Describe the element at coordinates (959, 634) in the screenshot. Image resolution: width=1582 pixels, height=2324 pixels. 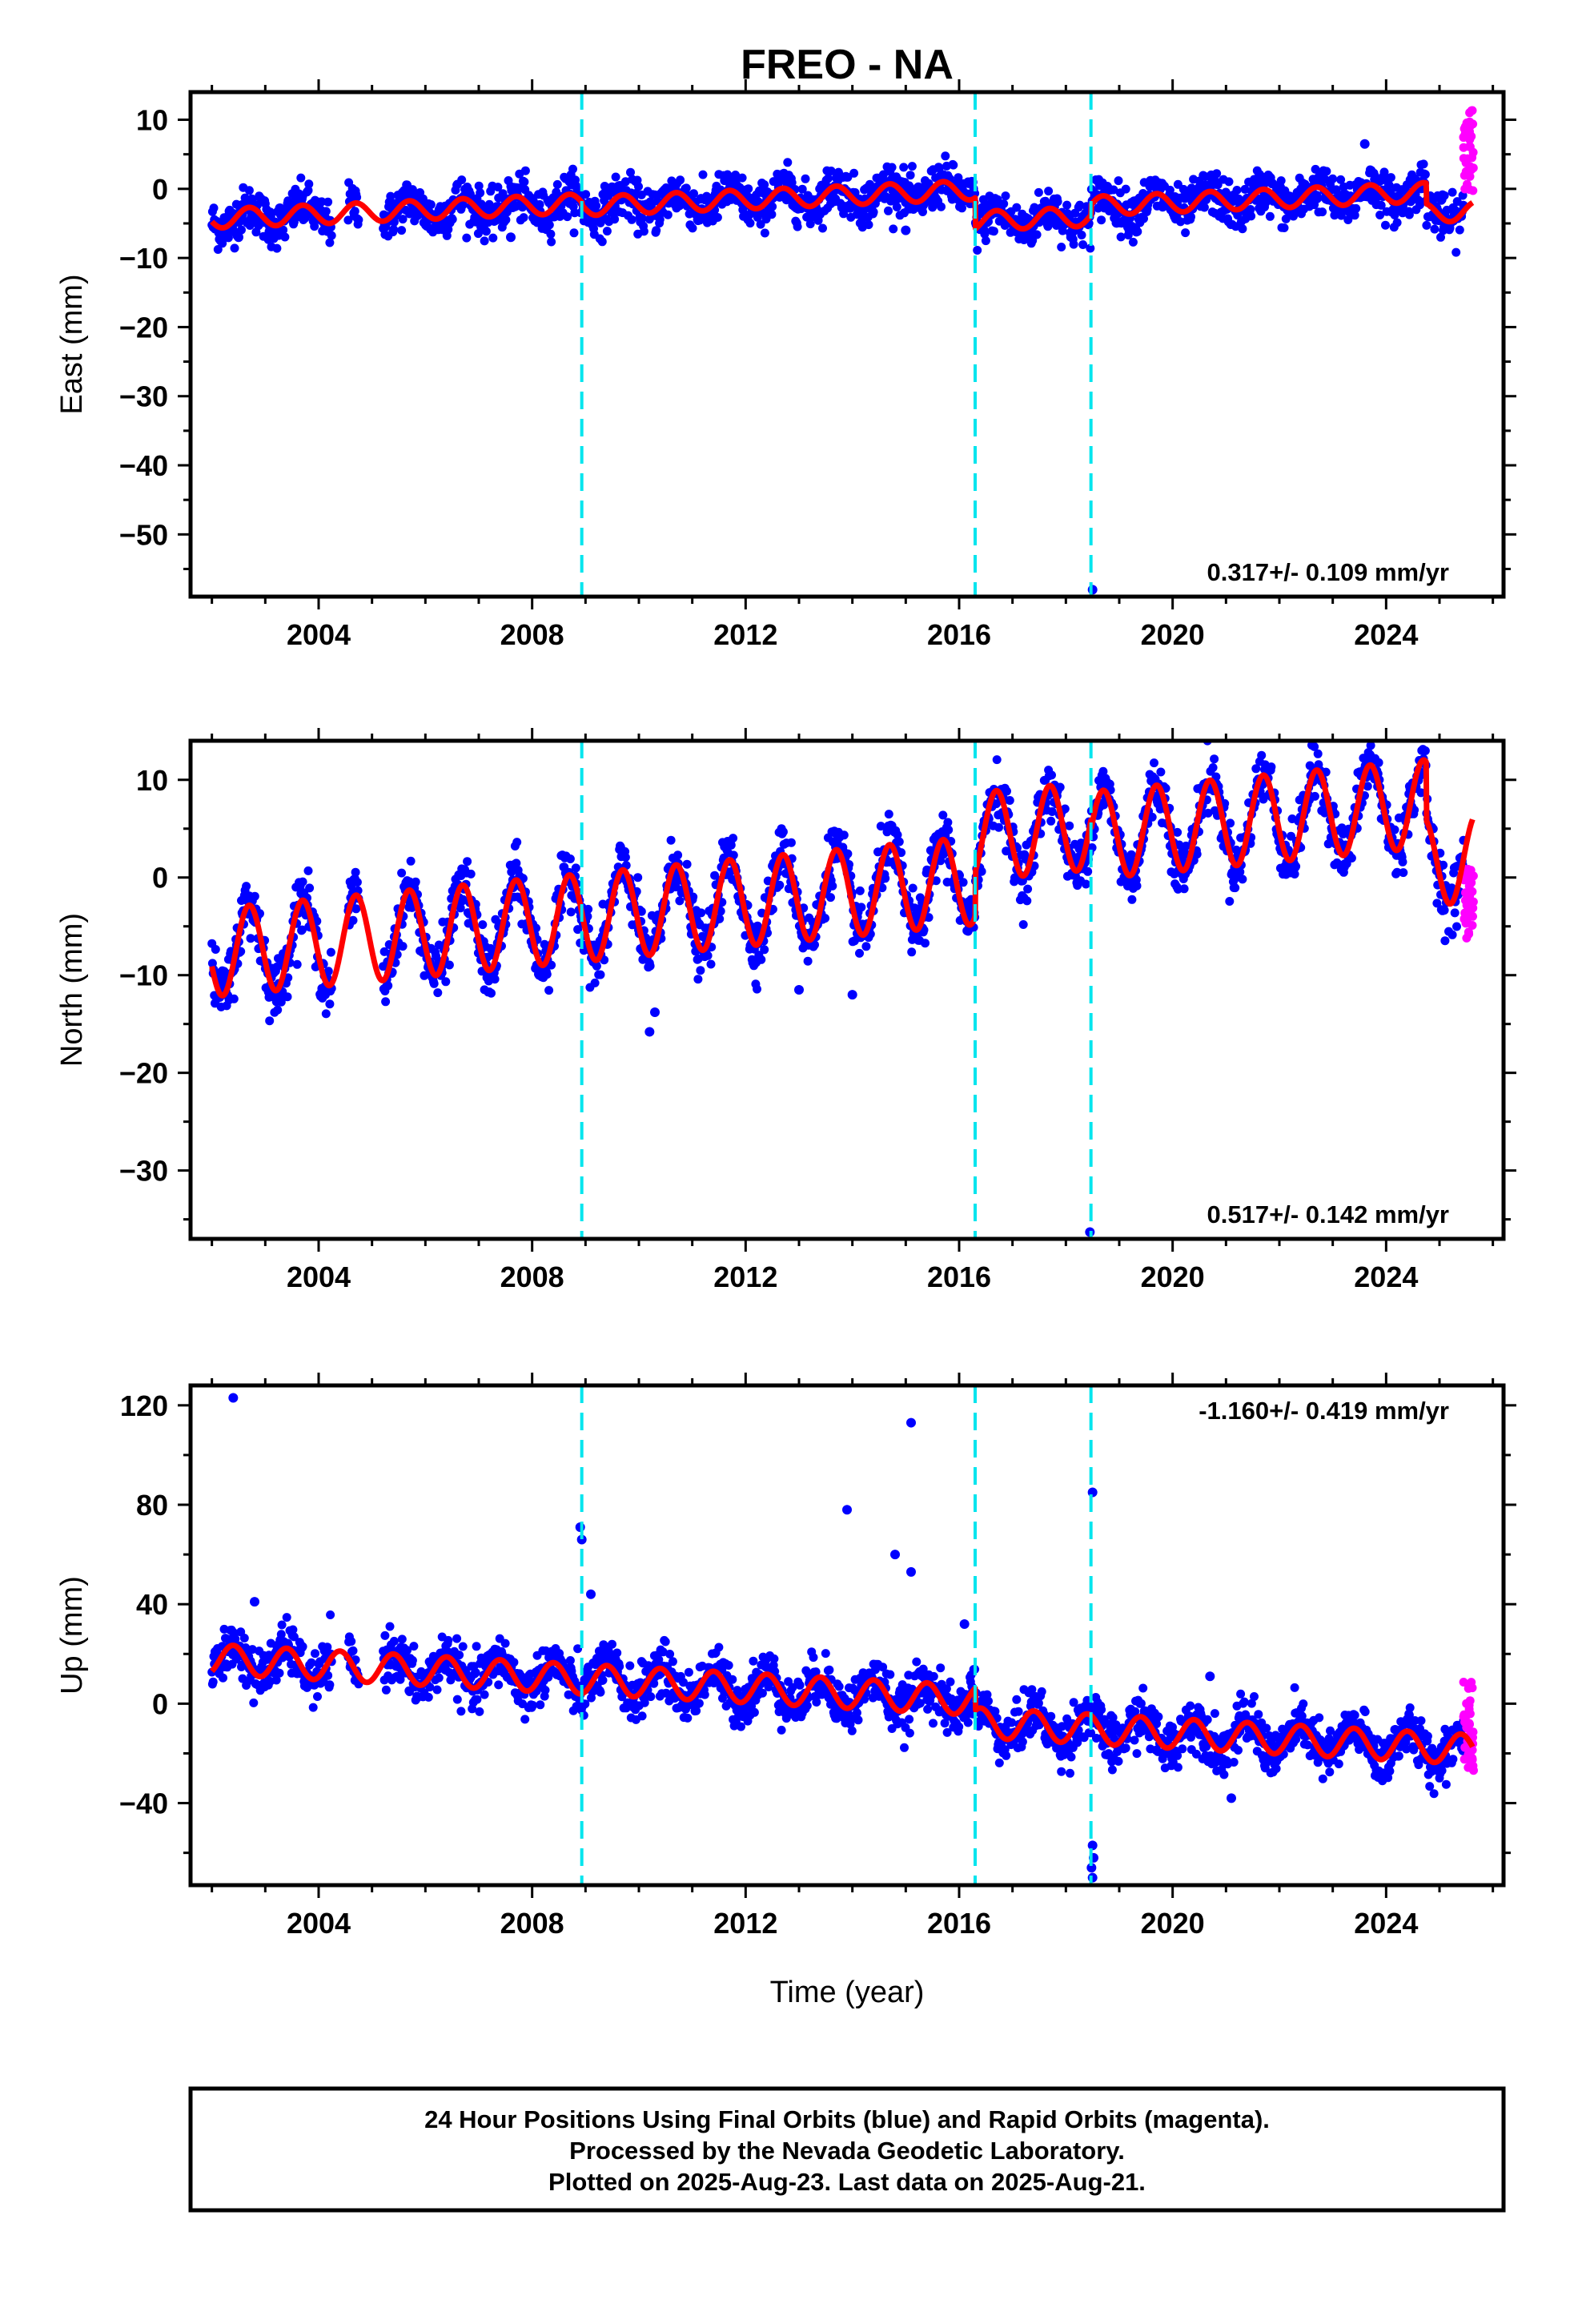
I see `east-x-tick-label: 2016` at that location.